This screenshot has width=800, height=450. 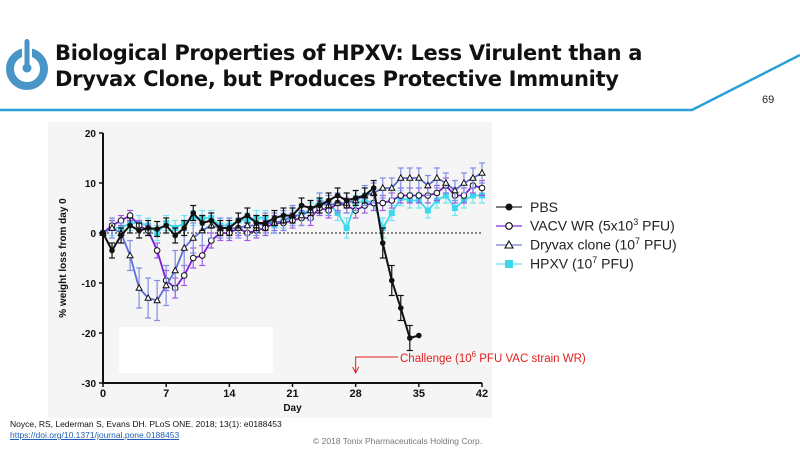 I want to click on legend-item-dryvax: Dryvax clone (107 PFU), so click(x=586, y=244).